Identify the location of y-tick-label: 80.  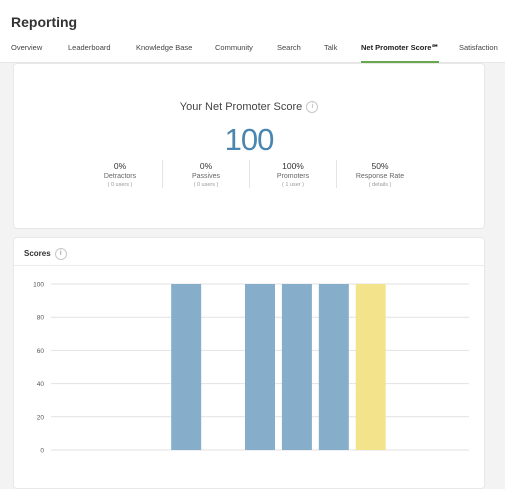
(41, 318).